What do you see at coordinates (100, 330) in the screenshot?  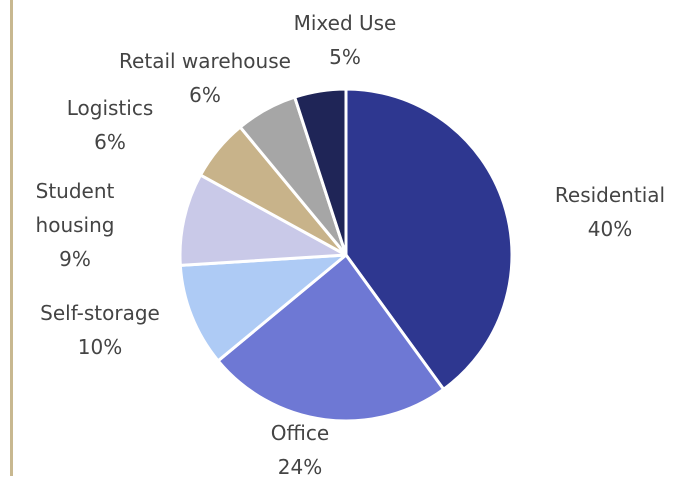 I see `slice-label: Self-storage 10%` at bounding box center [100, 330].